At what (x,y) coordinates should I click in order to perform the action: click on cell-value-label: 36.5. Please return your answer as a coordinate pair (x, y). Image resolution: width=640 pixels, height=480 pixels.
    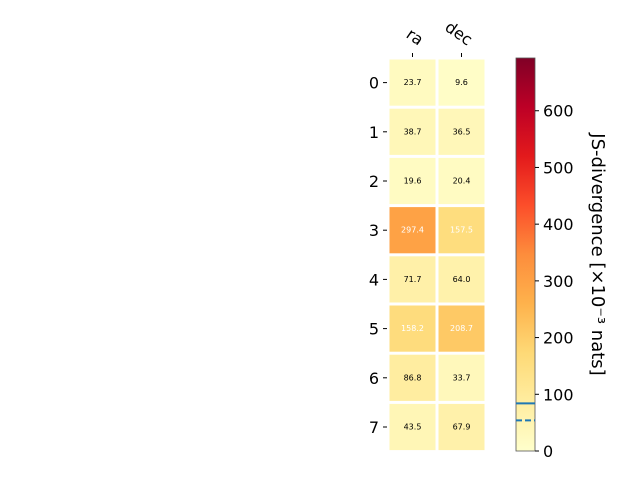
    Looking at the image, I should click on (462, 131).